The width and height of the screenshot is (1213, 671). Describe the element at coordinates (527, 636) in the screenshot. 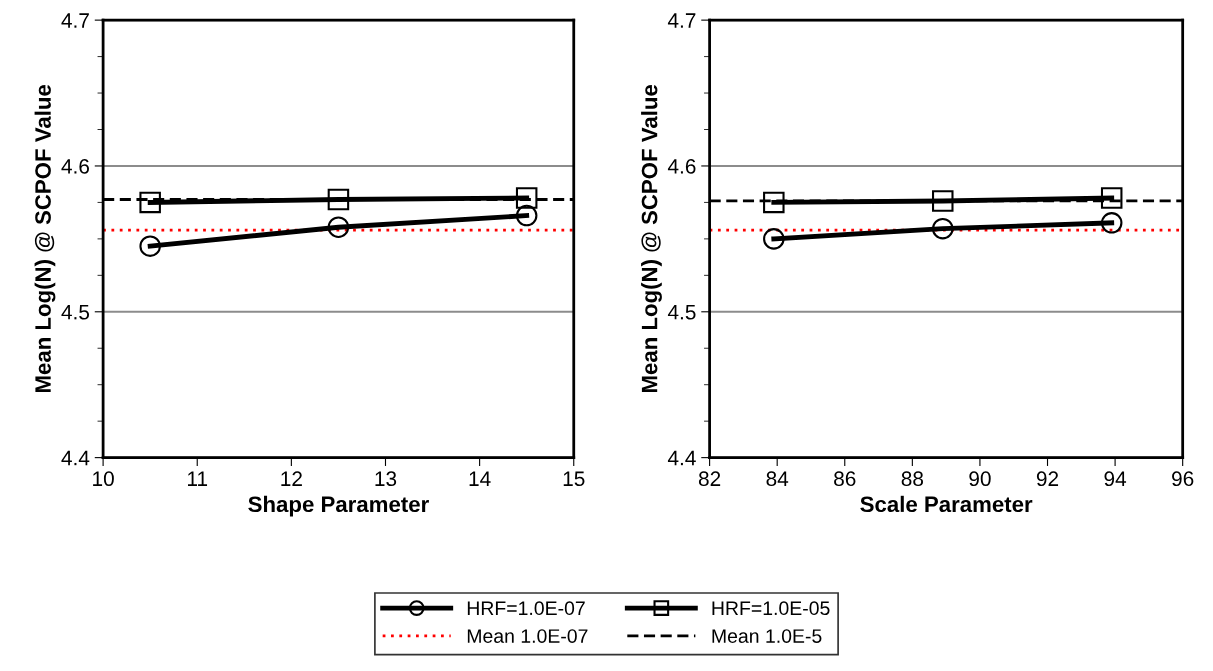

I see `legend-label: Mean 1.0E-07` at that location.